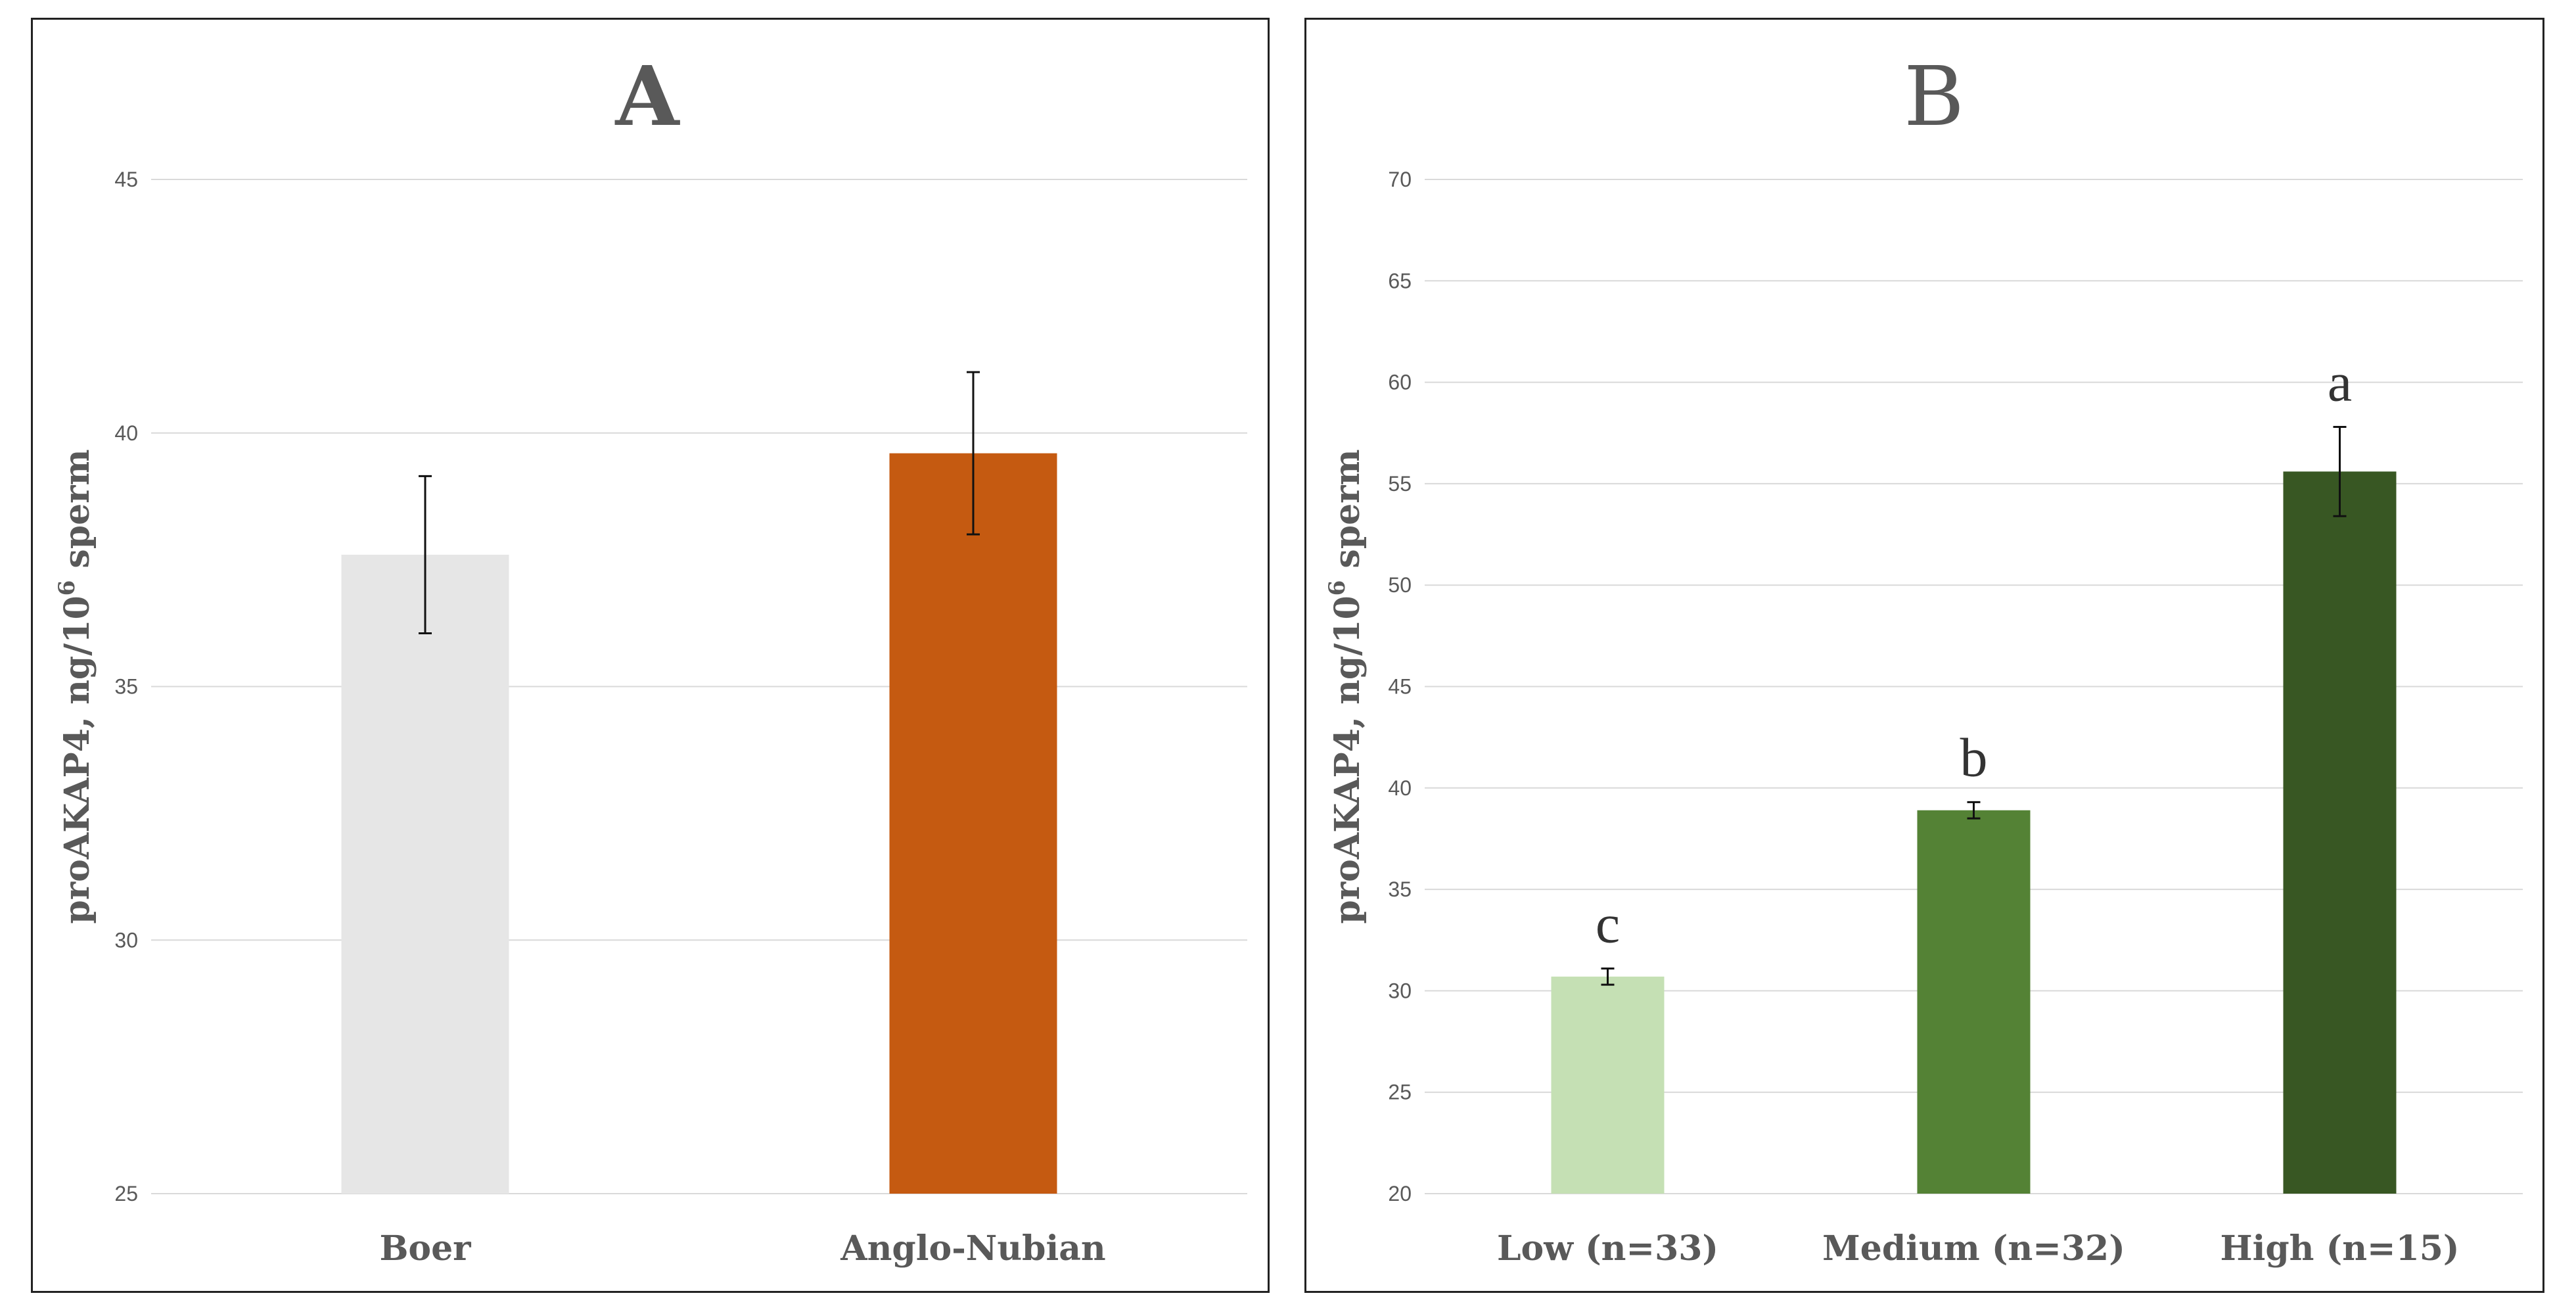  I want to click on y-tick-label: 20, so click(1400, 1193).